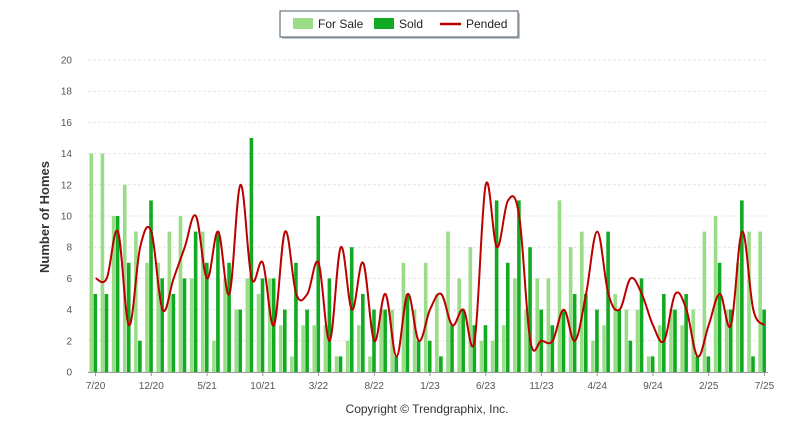 The width and height of the screenshot is (800, 434). I want to click on y-tick-label: 18, so click(67, 92).